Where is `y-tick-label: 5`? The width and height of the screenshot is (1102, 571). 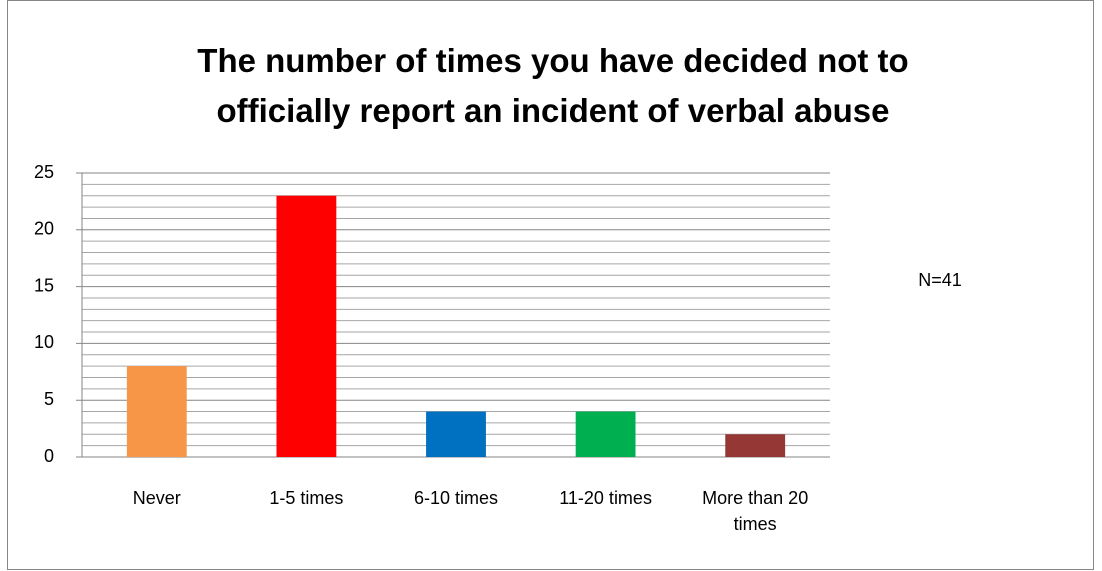 y-tick-label: 5 is located at coordinates (49, 399).